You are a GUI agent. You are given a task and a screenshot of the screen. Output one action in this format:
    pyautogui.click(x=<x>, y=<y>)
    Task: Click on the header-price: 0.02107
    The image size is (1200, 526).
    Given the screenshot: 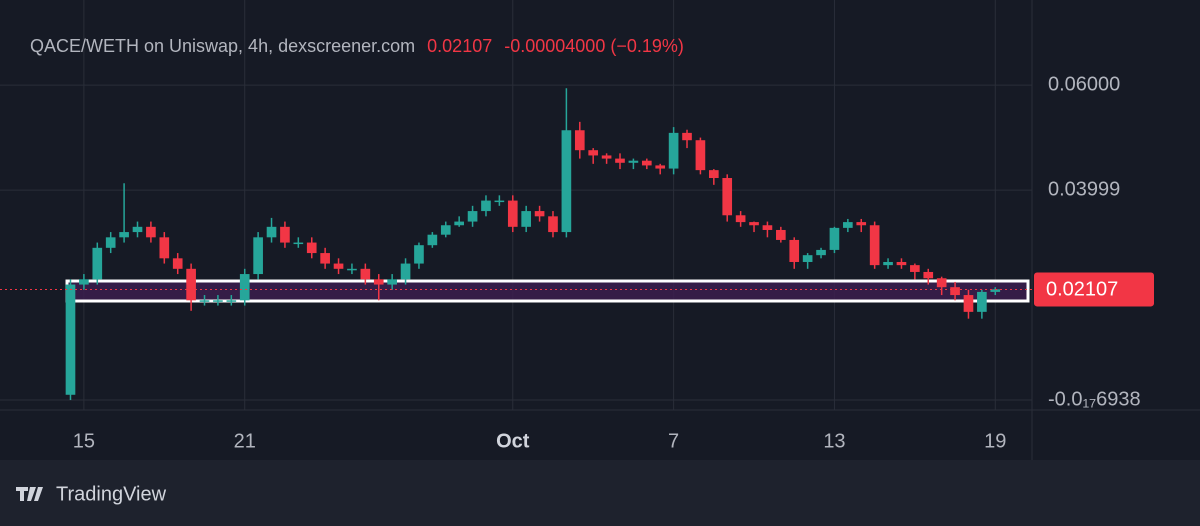 What is the action you would take?
    pyautogui.click(x=459, y=46)
    